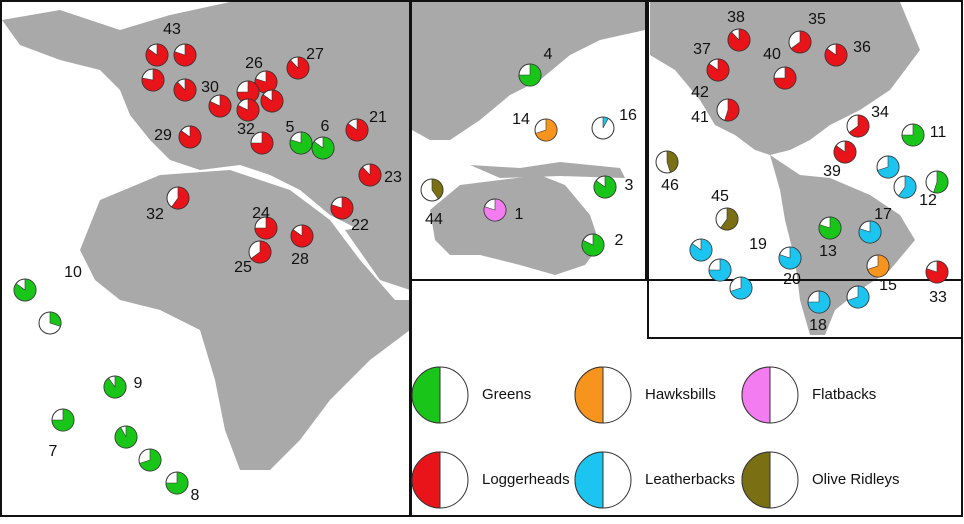  Describe the element at coordinates (720, 196) in the screenshot. I see `site-label: 45` at that location.